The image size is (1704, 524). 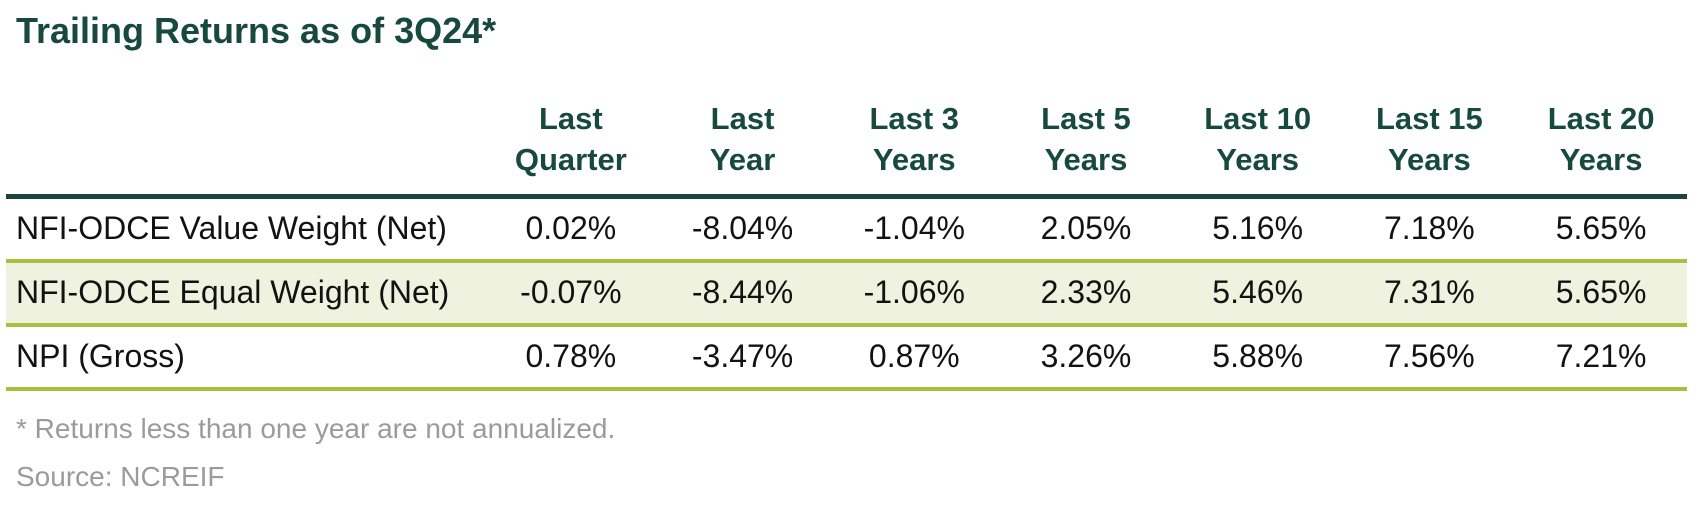 I want to click on row-label-header-empty, so click(x=245, y=149).